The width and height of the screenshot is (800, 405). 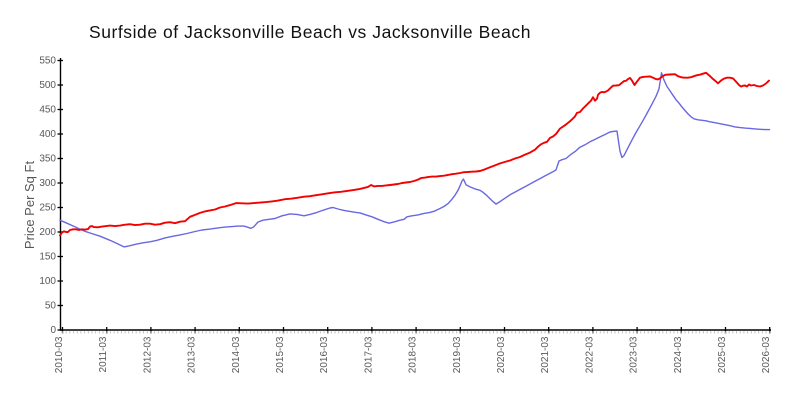 What do you see at coordinates (47, 61) in the screenshot?
I see `svg-text: 550` at bounding box center [47, 61].